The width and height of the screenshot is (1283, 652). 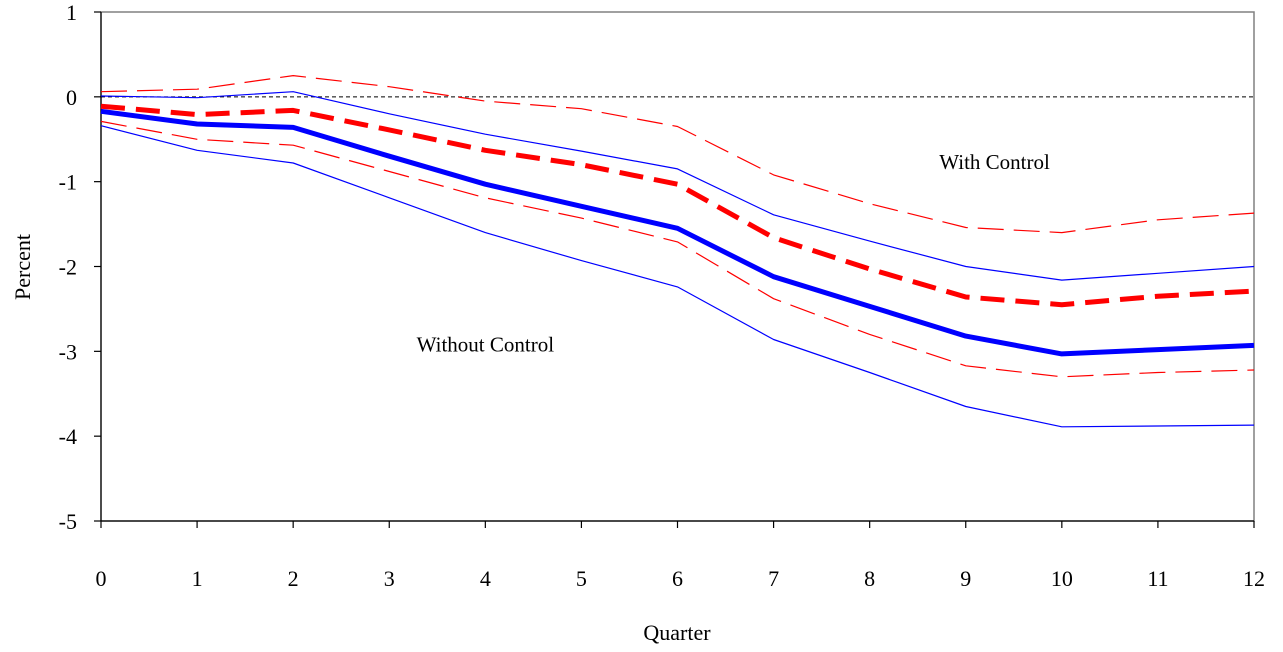 I want to click on x-tick-label: 7, so click(x=773, y=578).